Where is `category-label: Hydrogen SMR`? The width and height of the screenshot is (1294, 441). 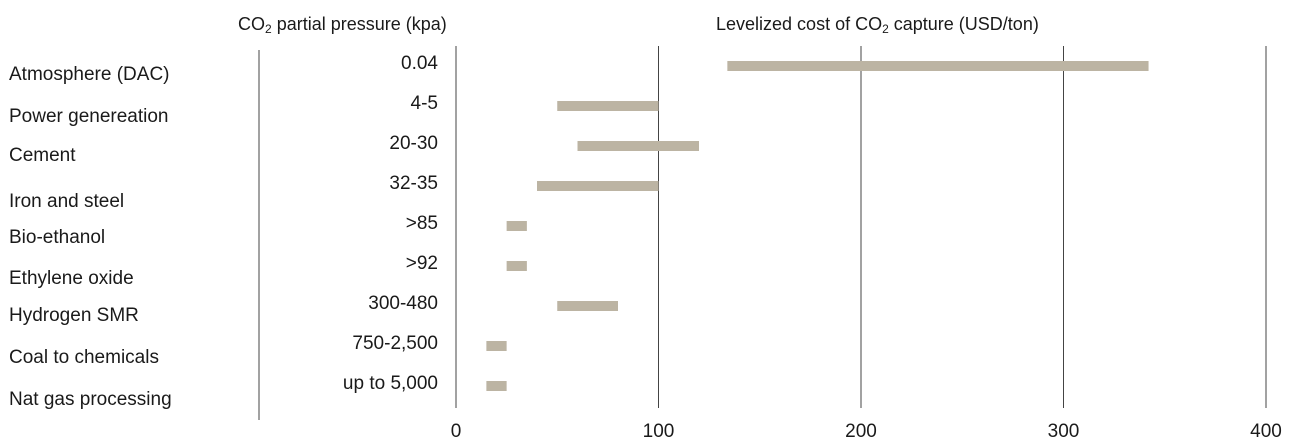
category-label: Hydrogen SMR is located at coordinates (74, 315).